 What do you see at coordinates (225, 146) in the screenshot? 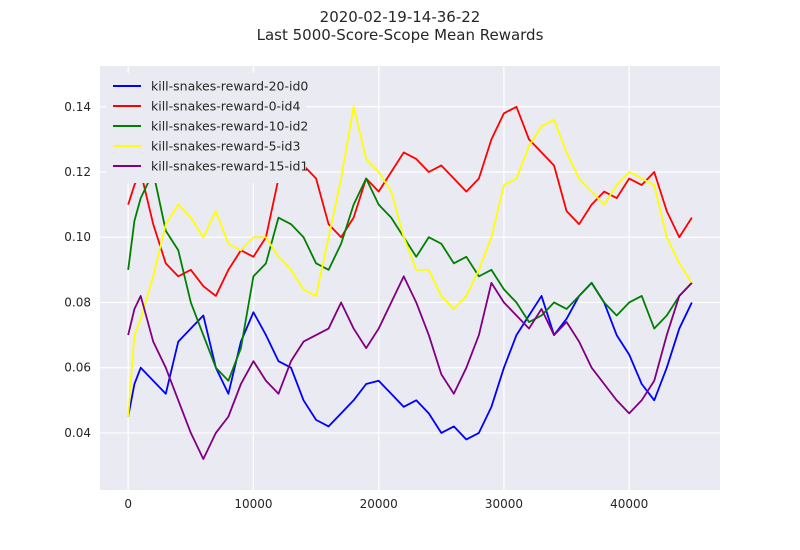
I see `legend-label-3: kill-snakes-reward-5-id3` at bounding box center [225, 146].